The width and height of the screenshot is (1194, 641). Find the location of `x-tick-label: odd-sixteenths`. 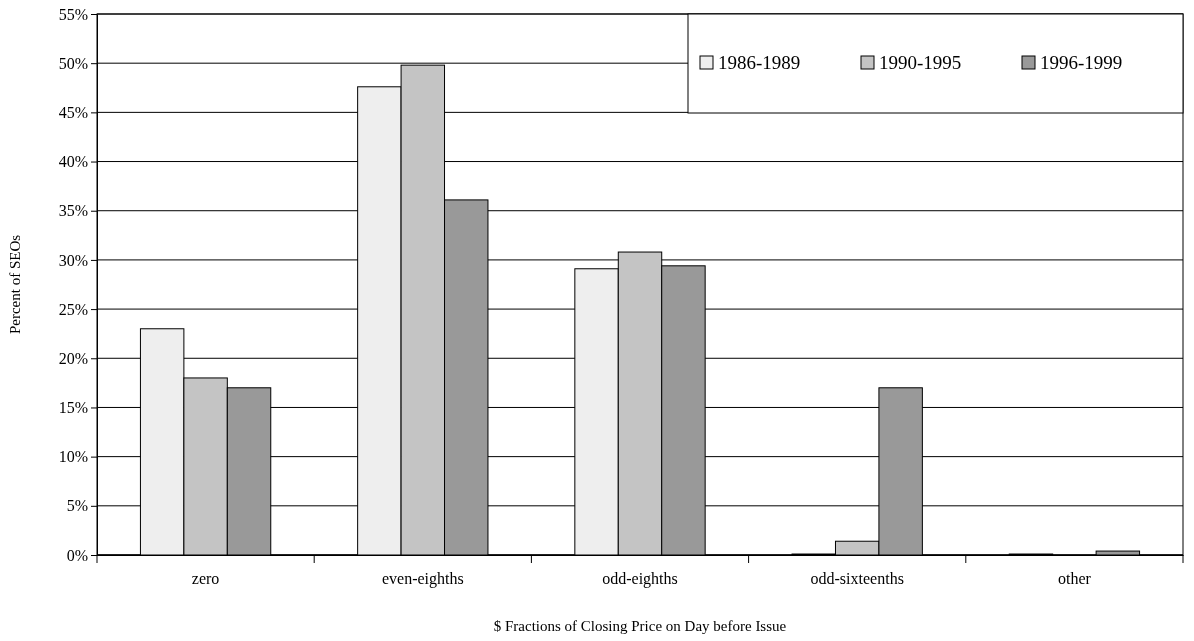

x-tick-label: odd-sixteenths is located at coordinates (857, 579).